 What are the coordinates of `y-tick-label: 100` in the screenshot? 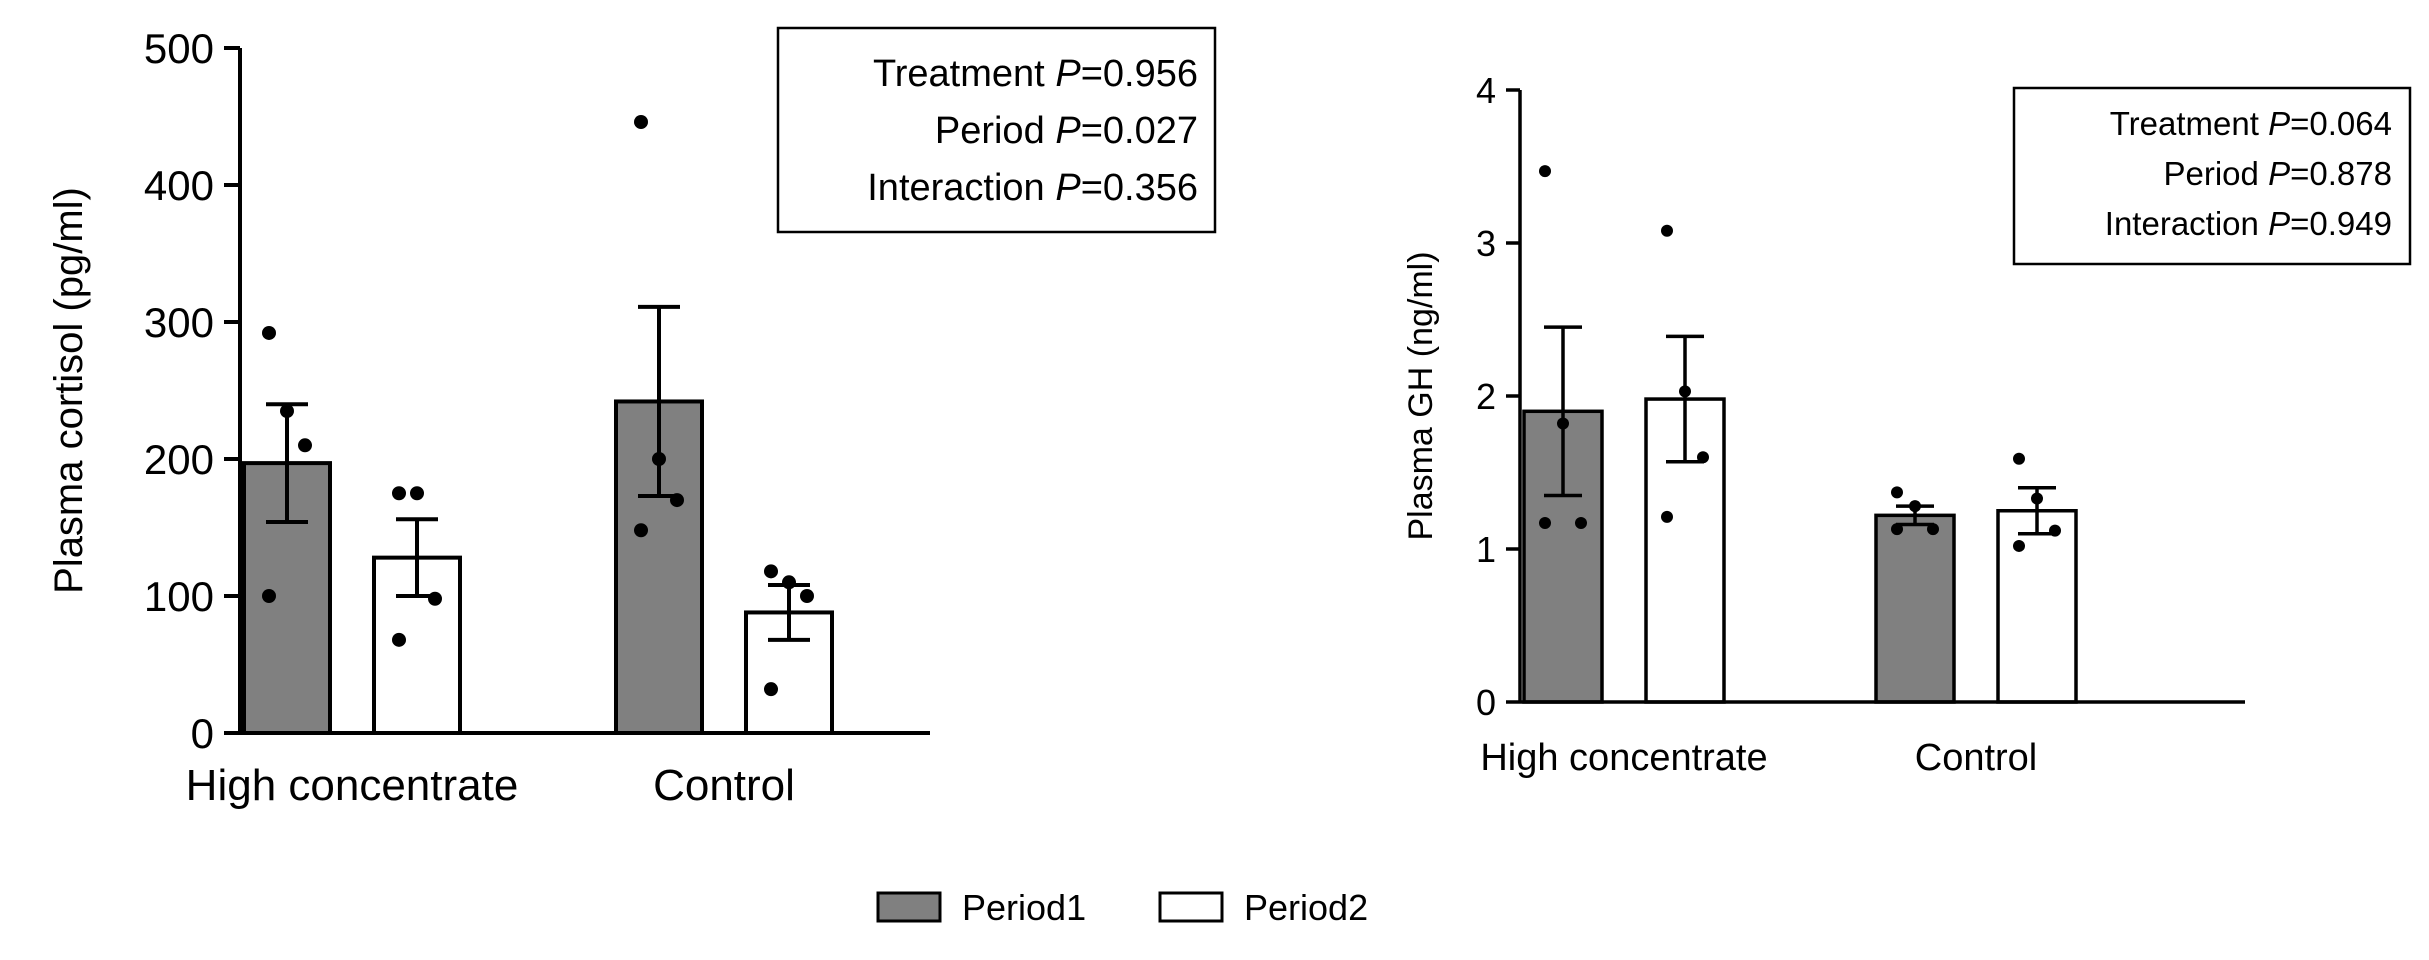 It's located at (179, 596).